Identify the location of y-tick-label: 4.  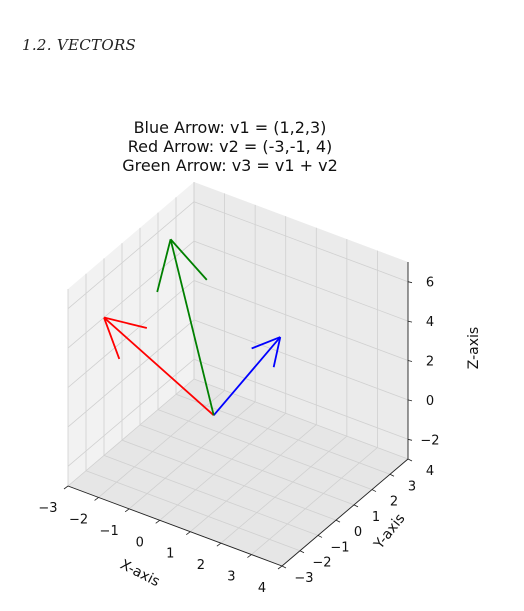
(430, 471).